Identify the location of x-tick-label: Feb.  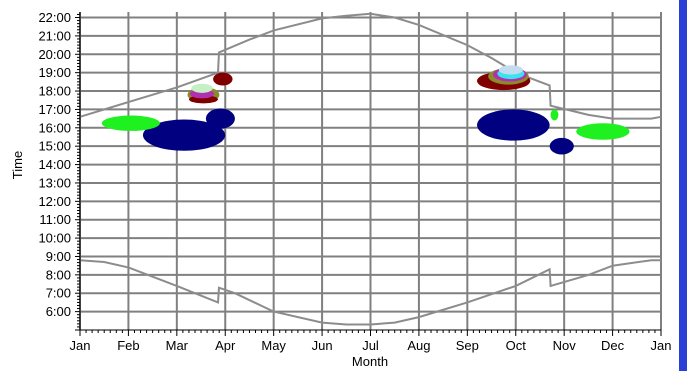
(128, 345).